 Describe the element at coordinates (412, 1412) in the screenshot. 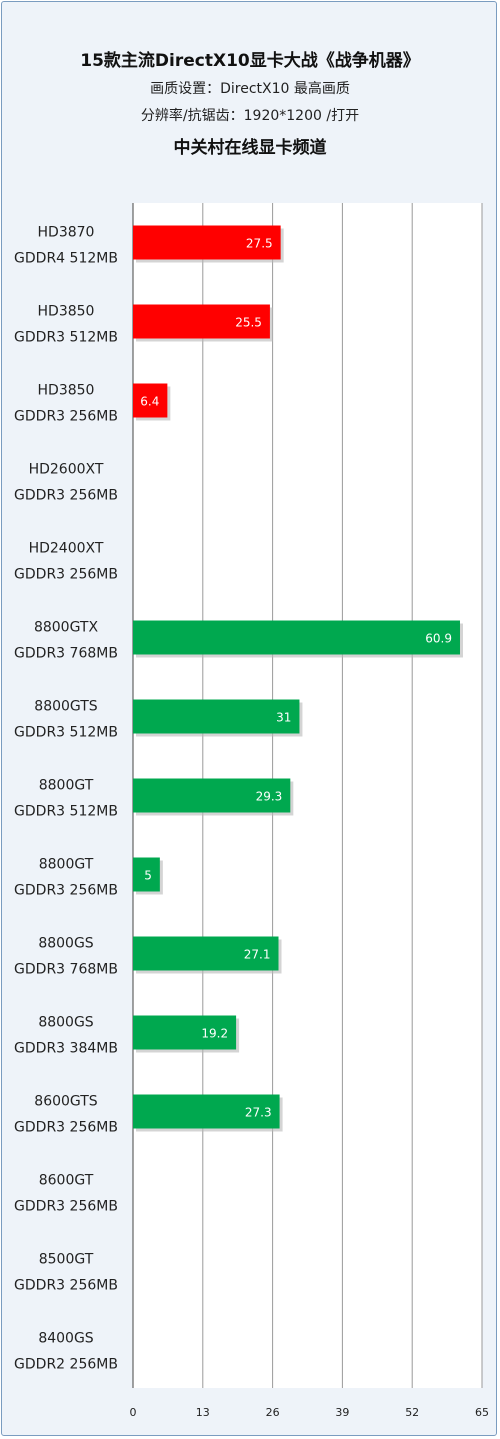

I see `x-tick-label: 52` at that location.